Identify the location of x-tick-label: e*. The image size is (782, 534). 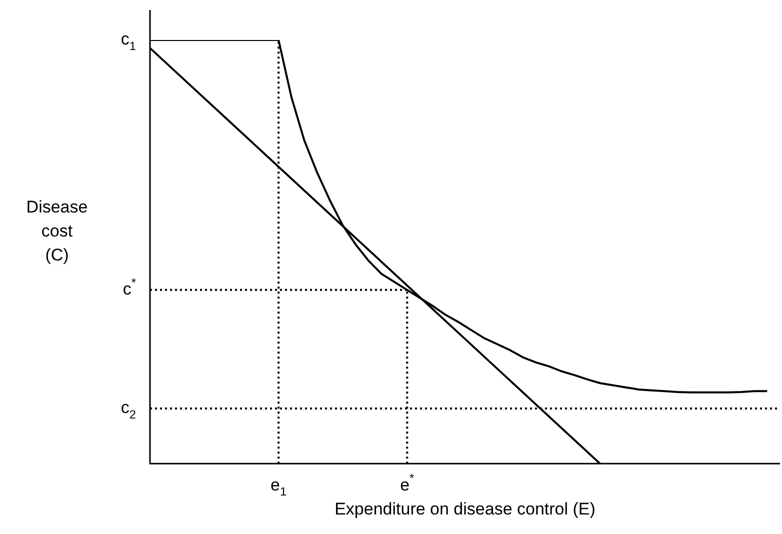
(407, 482).